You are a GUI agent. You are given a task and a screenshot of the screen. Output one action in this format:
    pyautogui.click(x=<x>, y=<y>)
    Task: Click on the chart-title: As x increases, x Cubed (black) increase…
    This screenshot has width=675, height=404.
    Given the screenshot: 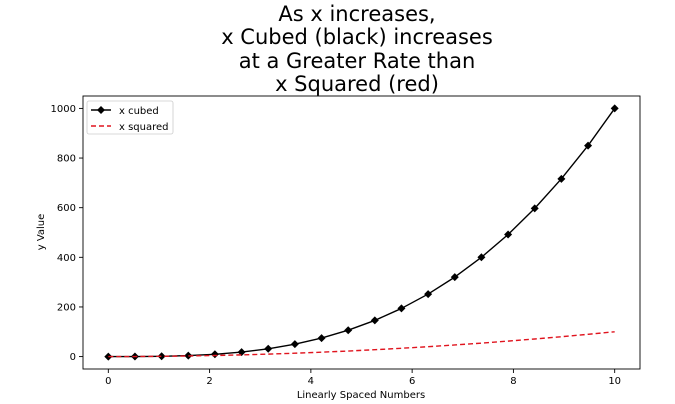 What is the action you would take?
    pyautogui.click(x=357, y=49)
    